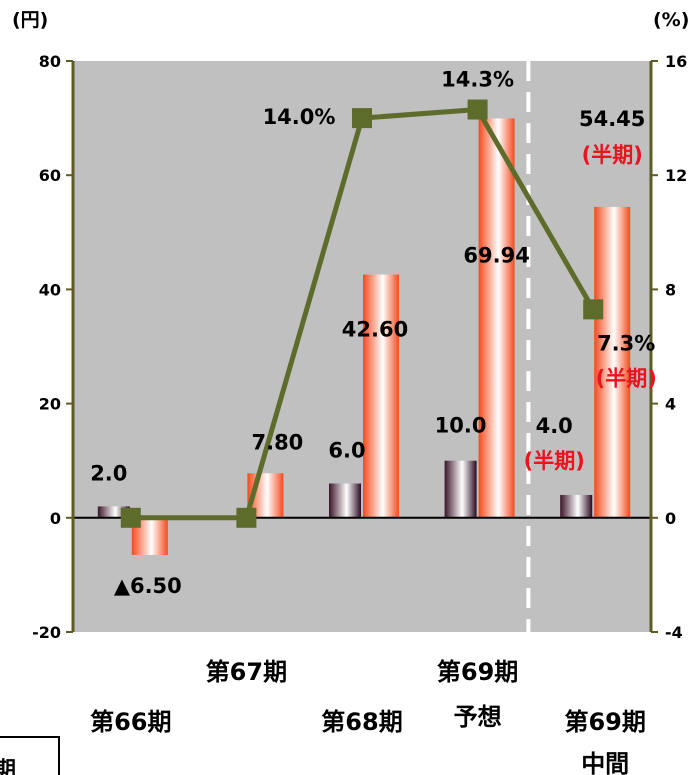 The image size is (698, 775). What do you see at coordinates (554, 426) in the screenshot?
I see `dividend-label-4: 4.0` at bounding box center [554, 426].